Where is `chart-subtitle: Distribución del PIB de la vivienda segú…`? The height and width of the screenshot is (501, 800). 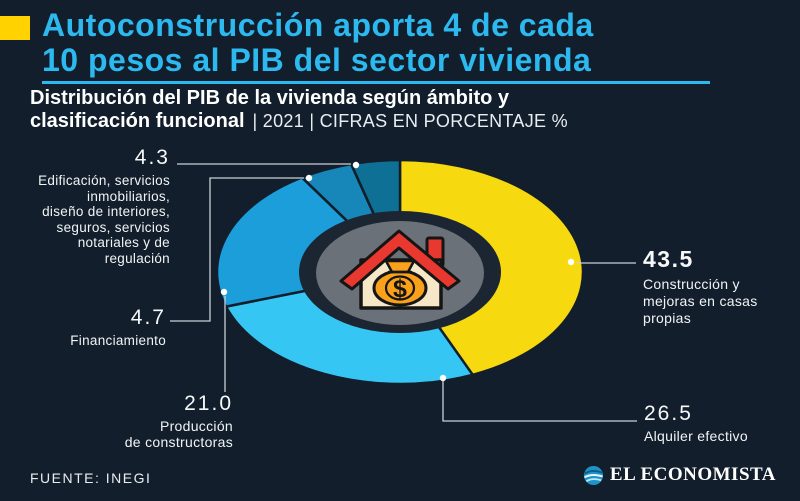 chart-subtitle: Distribución del PIB de la vivienda segú… is located at coordinates (299, 110).